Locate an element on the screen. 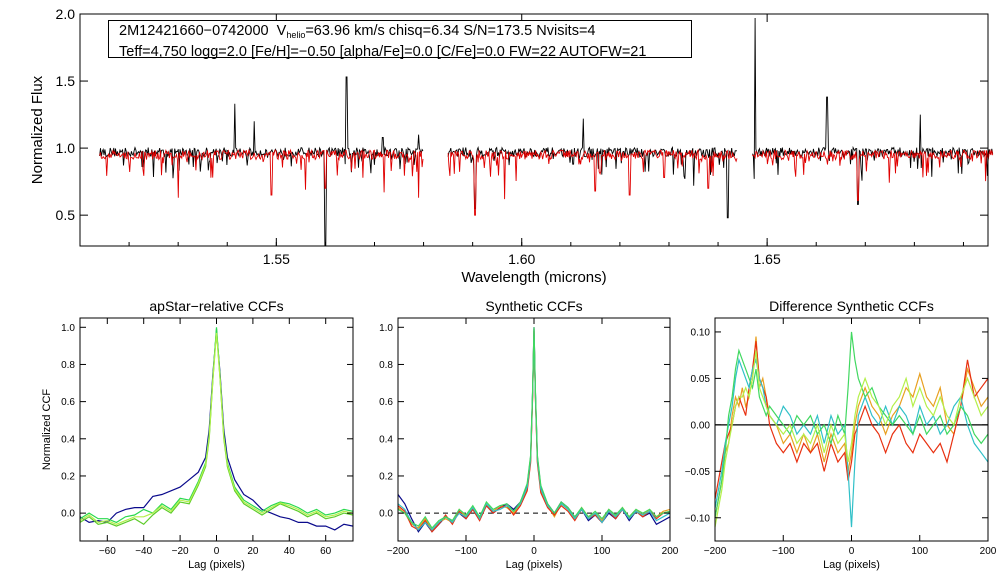 The width and height of the screenshot is (1008, 581). apstar_ccf-frame is located at coordinates (216, 429).